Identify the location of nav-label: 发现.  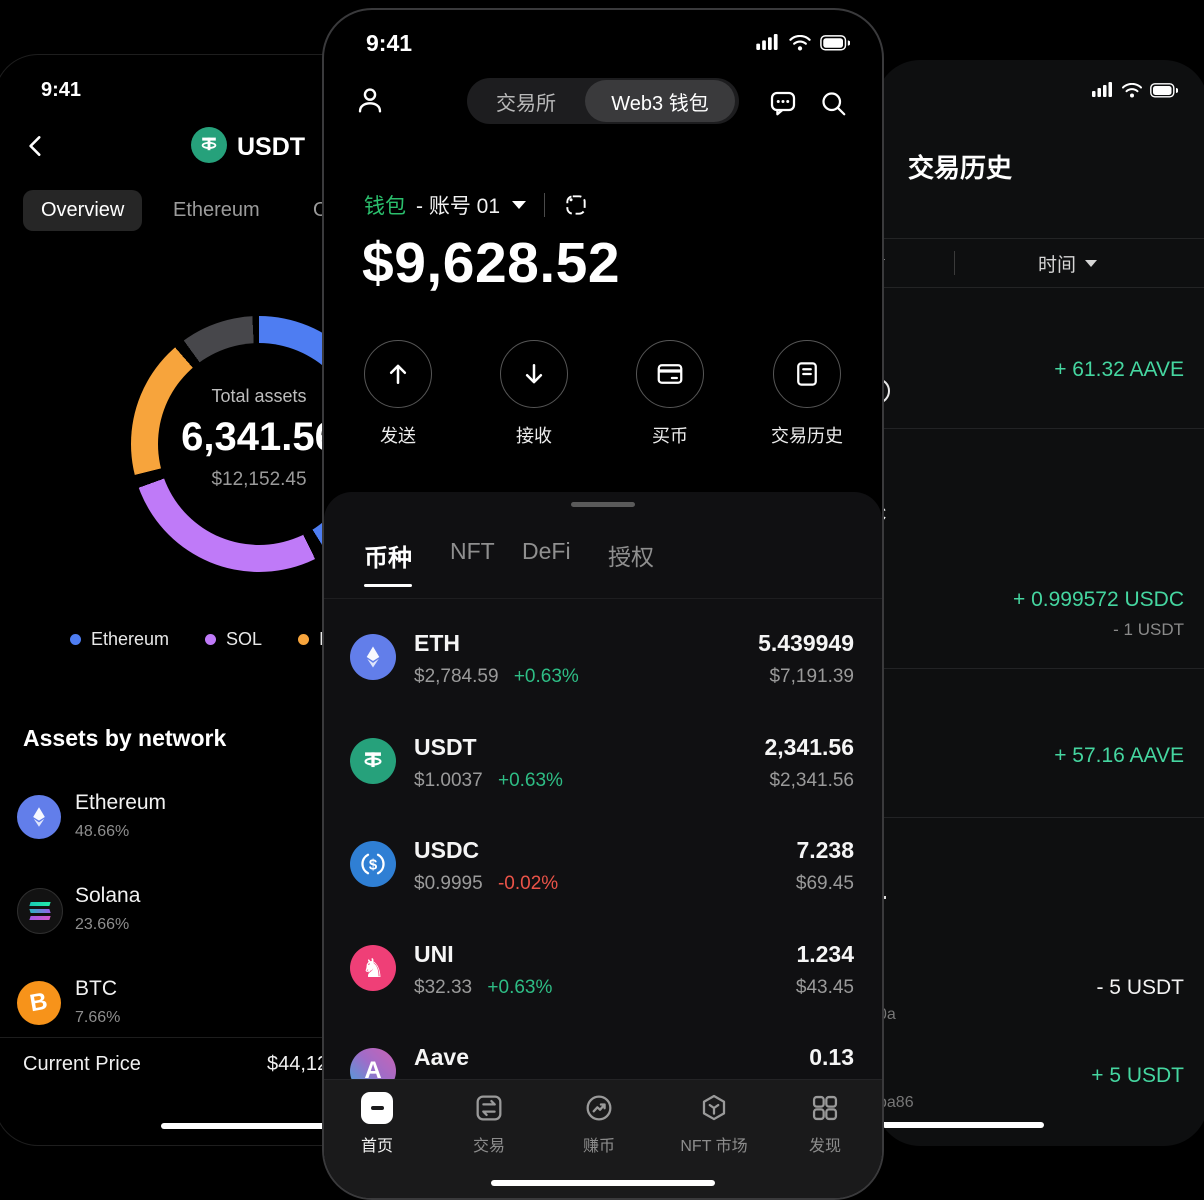
(824, 1146).